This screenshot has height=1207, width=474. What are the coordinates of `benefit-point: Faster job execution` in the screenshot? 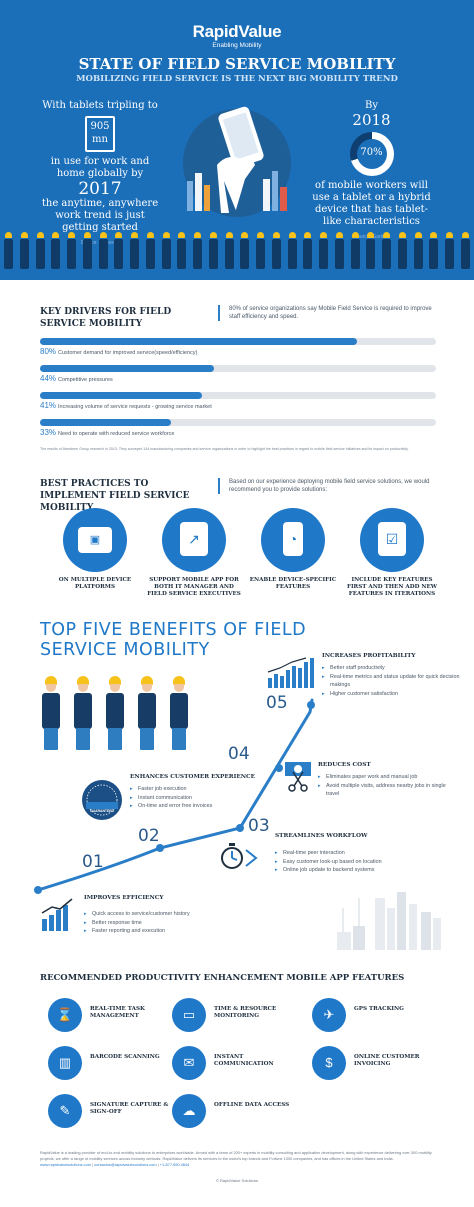 It's located at (200, 789).